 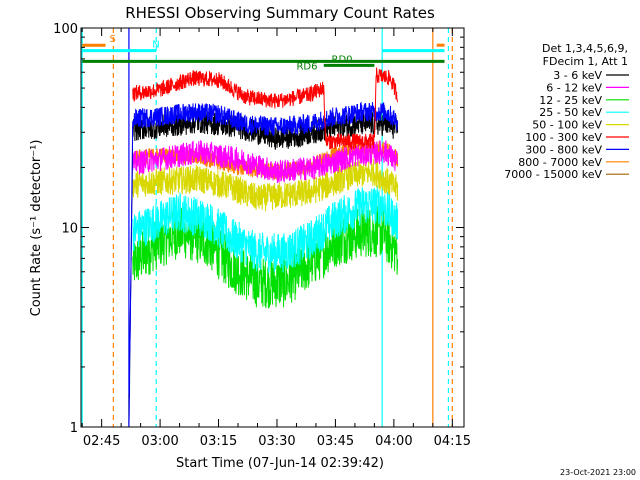 What do you see at coordinates (570, 100) in the screenshot?
I see `legend-entry-label: 12 - 25 keV` at bounding box center [570, 100].